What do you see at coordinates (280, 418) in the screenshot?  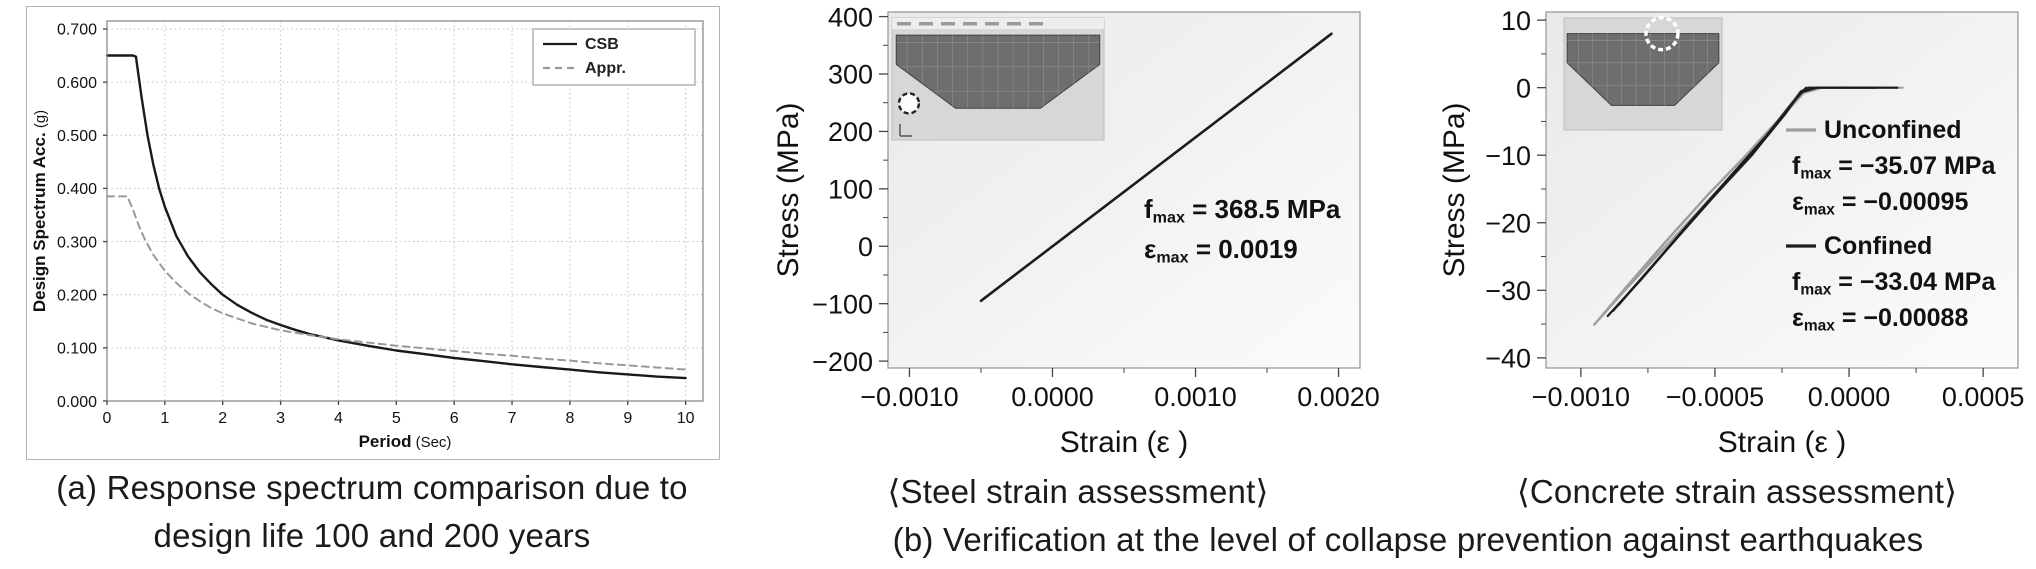 I see `x-tick-label: 3` at bounding box center [280, 418].